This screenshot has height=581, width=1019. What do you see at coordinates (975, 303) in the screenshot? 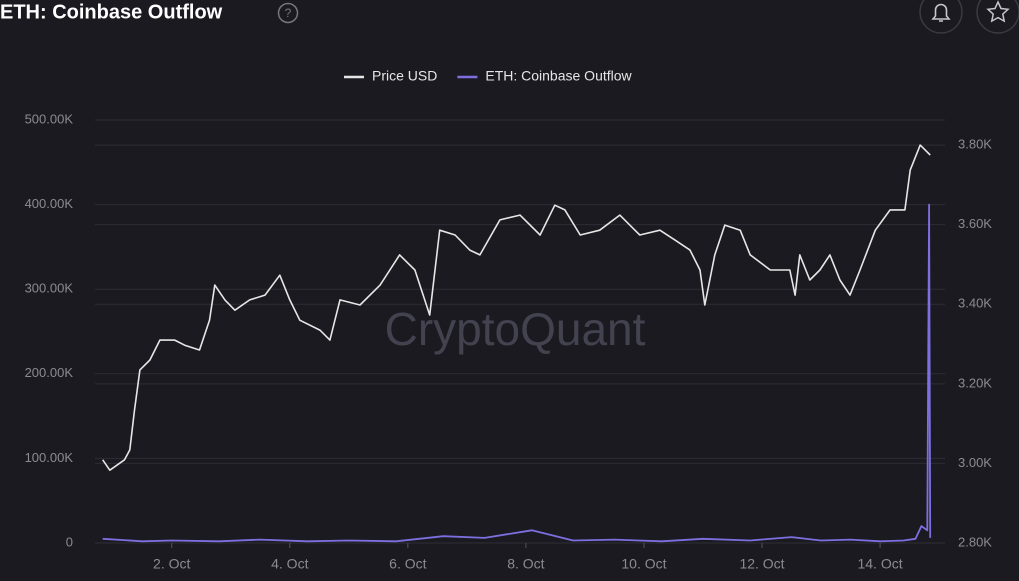
I see `y2-tick-label: 3.40K` at bounding box center [975, 303].